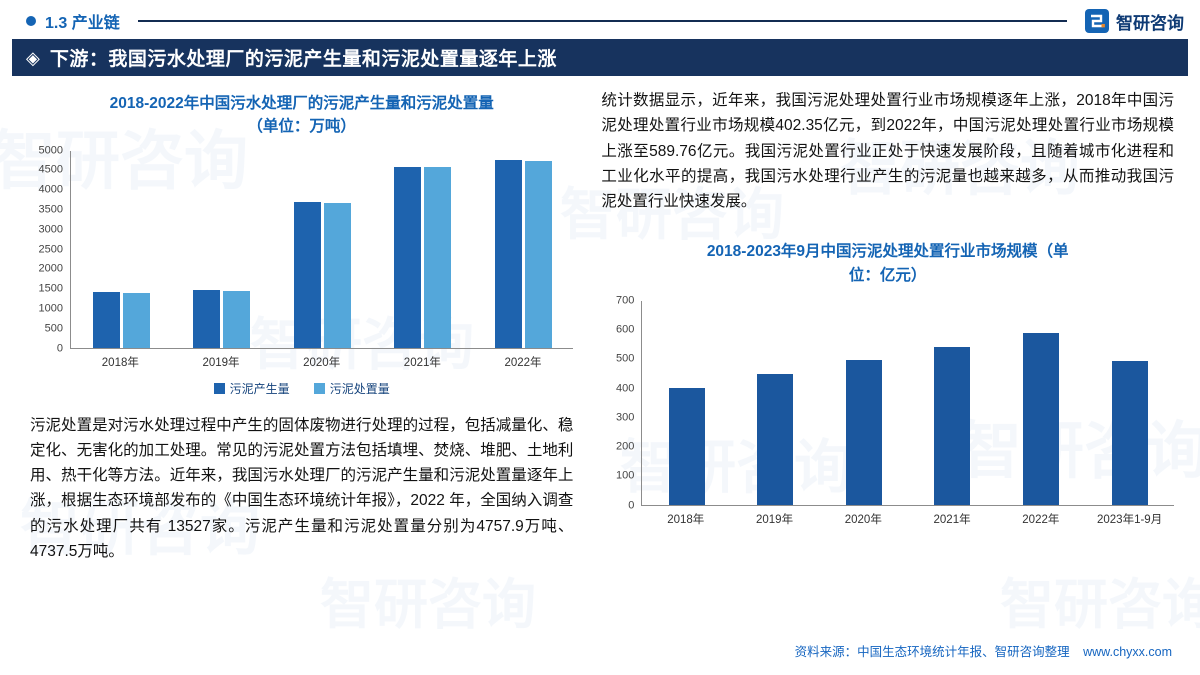 The height and width of the screenshot is (675, 1200). What do you see at coordinates (1150, 23) in the screenshot?
I see `brand-logo-text: 智研咨询` at bounding box center [1150, 23].